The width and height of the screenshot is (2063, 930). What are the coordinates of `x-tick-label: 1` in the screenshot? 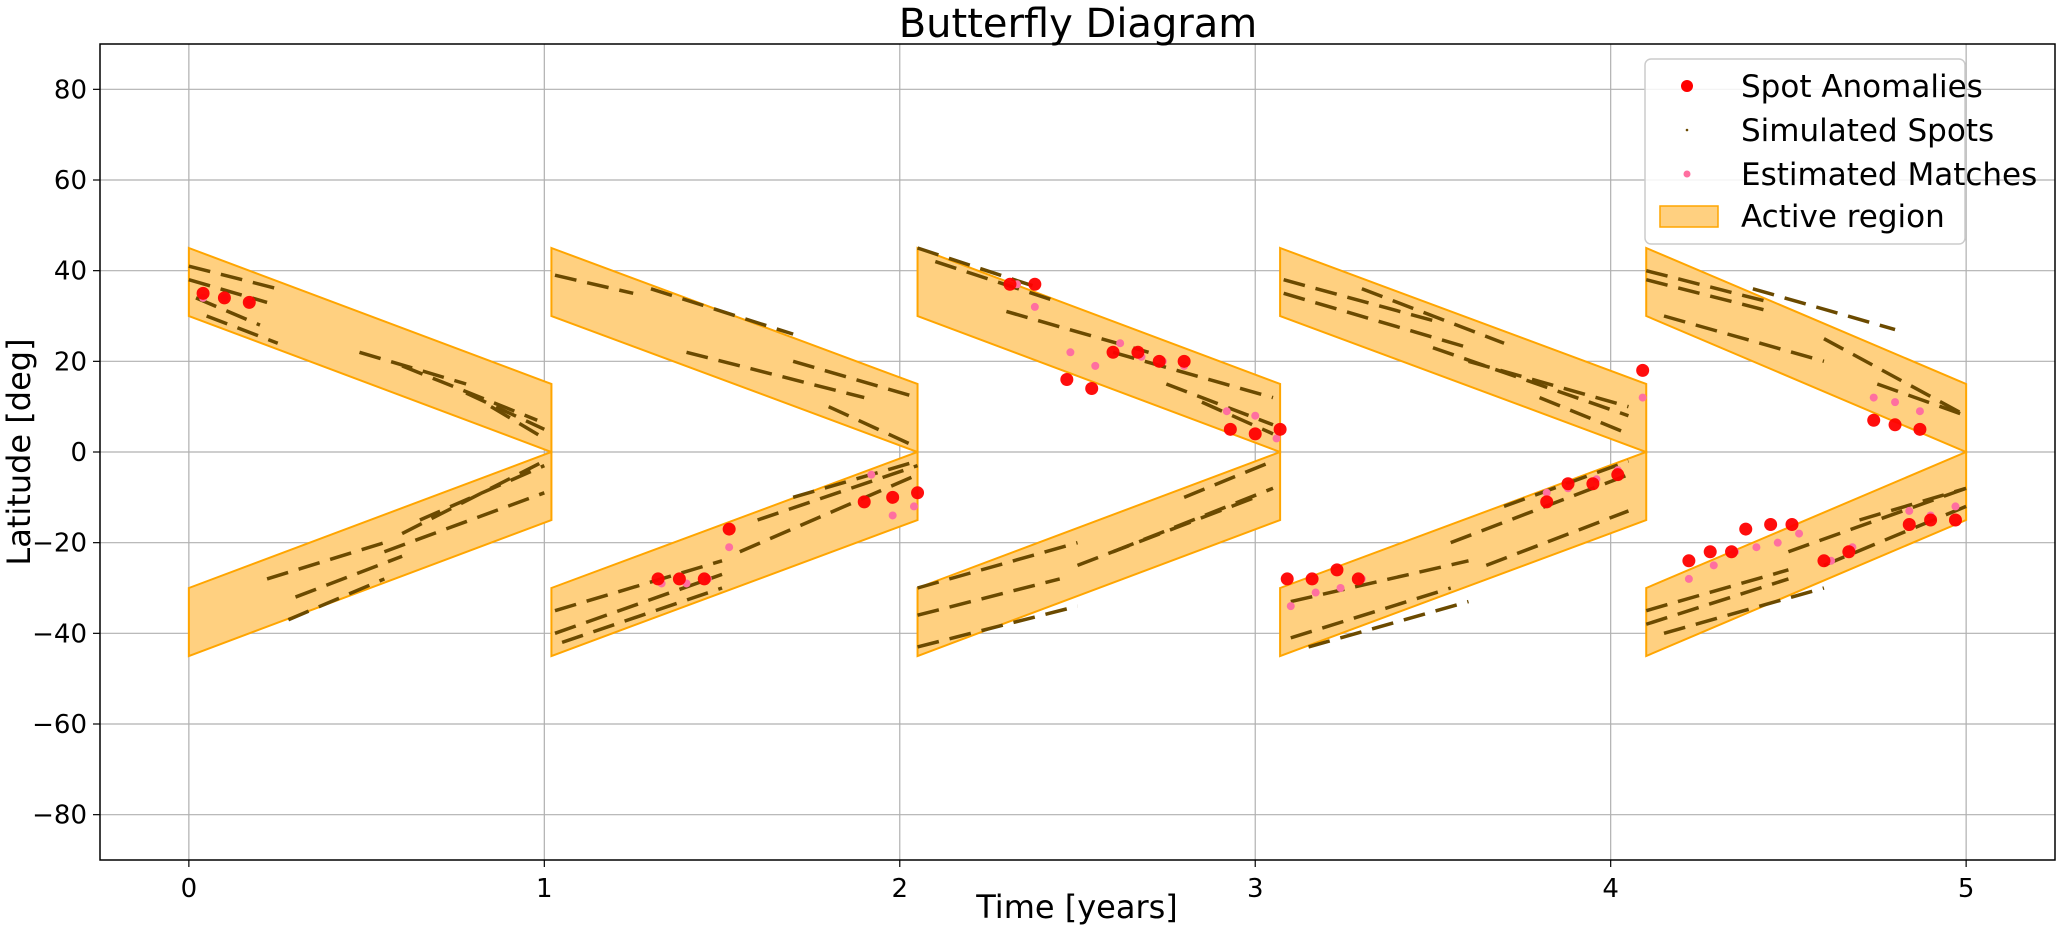 It's located at (544, 889).